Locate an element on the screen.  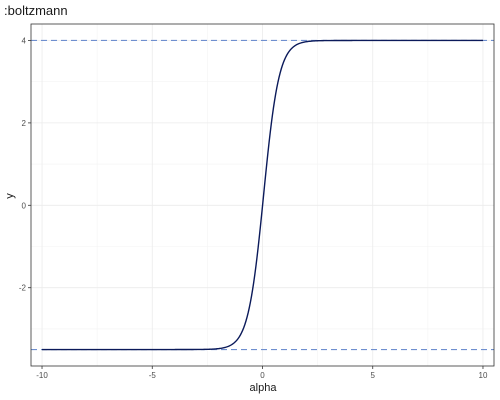
x-axis-title: alpha is located at coordinates (264, 388).